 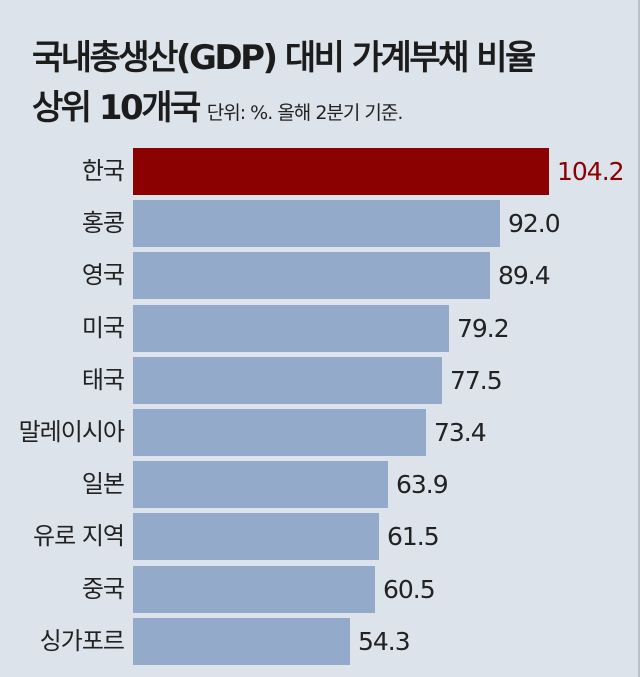 What do you see at coordinates (534, 224) in the screenshot?
I see `value-label: 92.0` at bounding box center [534, 224].